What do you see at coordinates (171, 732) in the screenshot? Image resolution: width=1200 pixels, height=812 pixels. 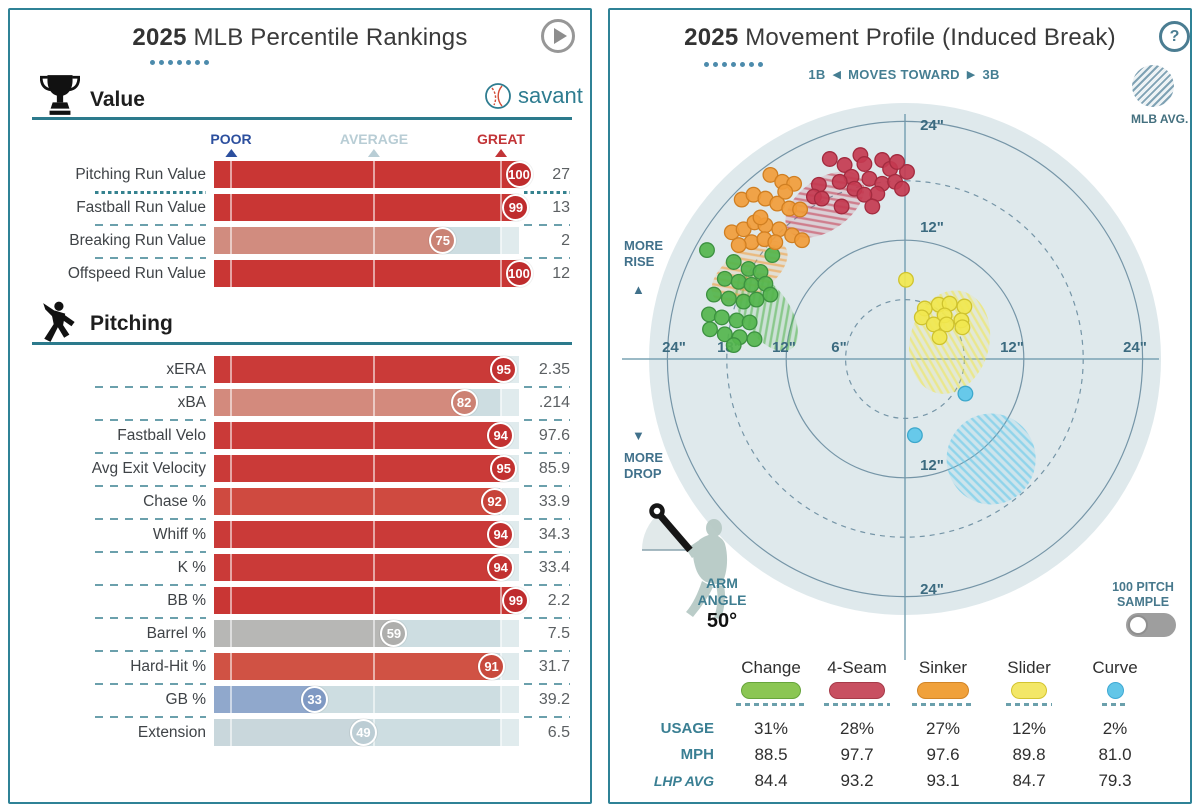 I see `row-label: Extension` at bounding box center [171, 732].